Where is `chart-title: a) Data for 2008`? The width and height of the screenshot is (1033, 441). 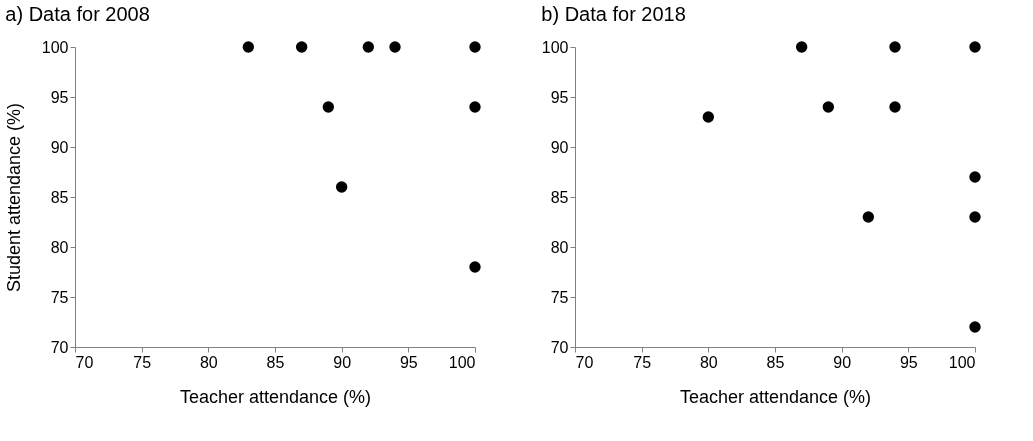
chart-title: a) Data for 2008 is located at coordinates (77, 14).